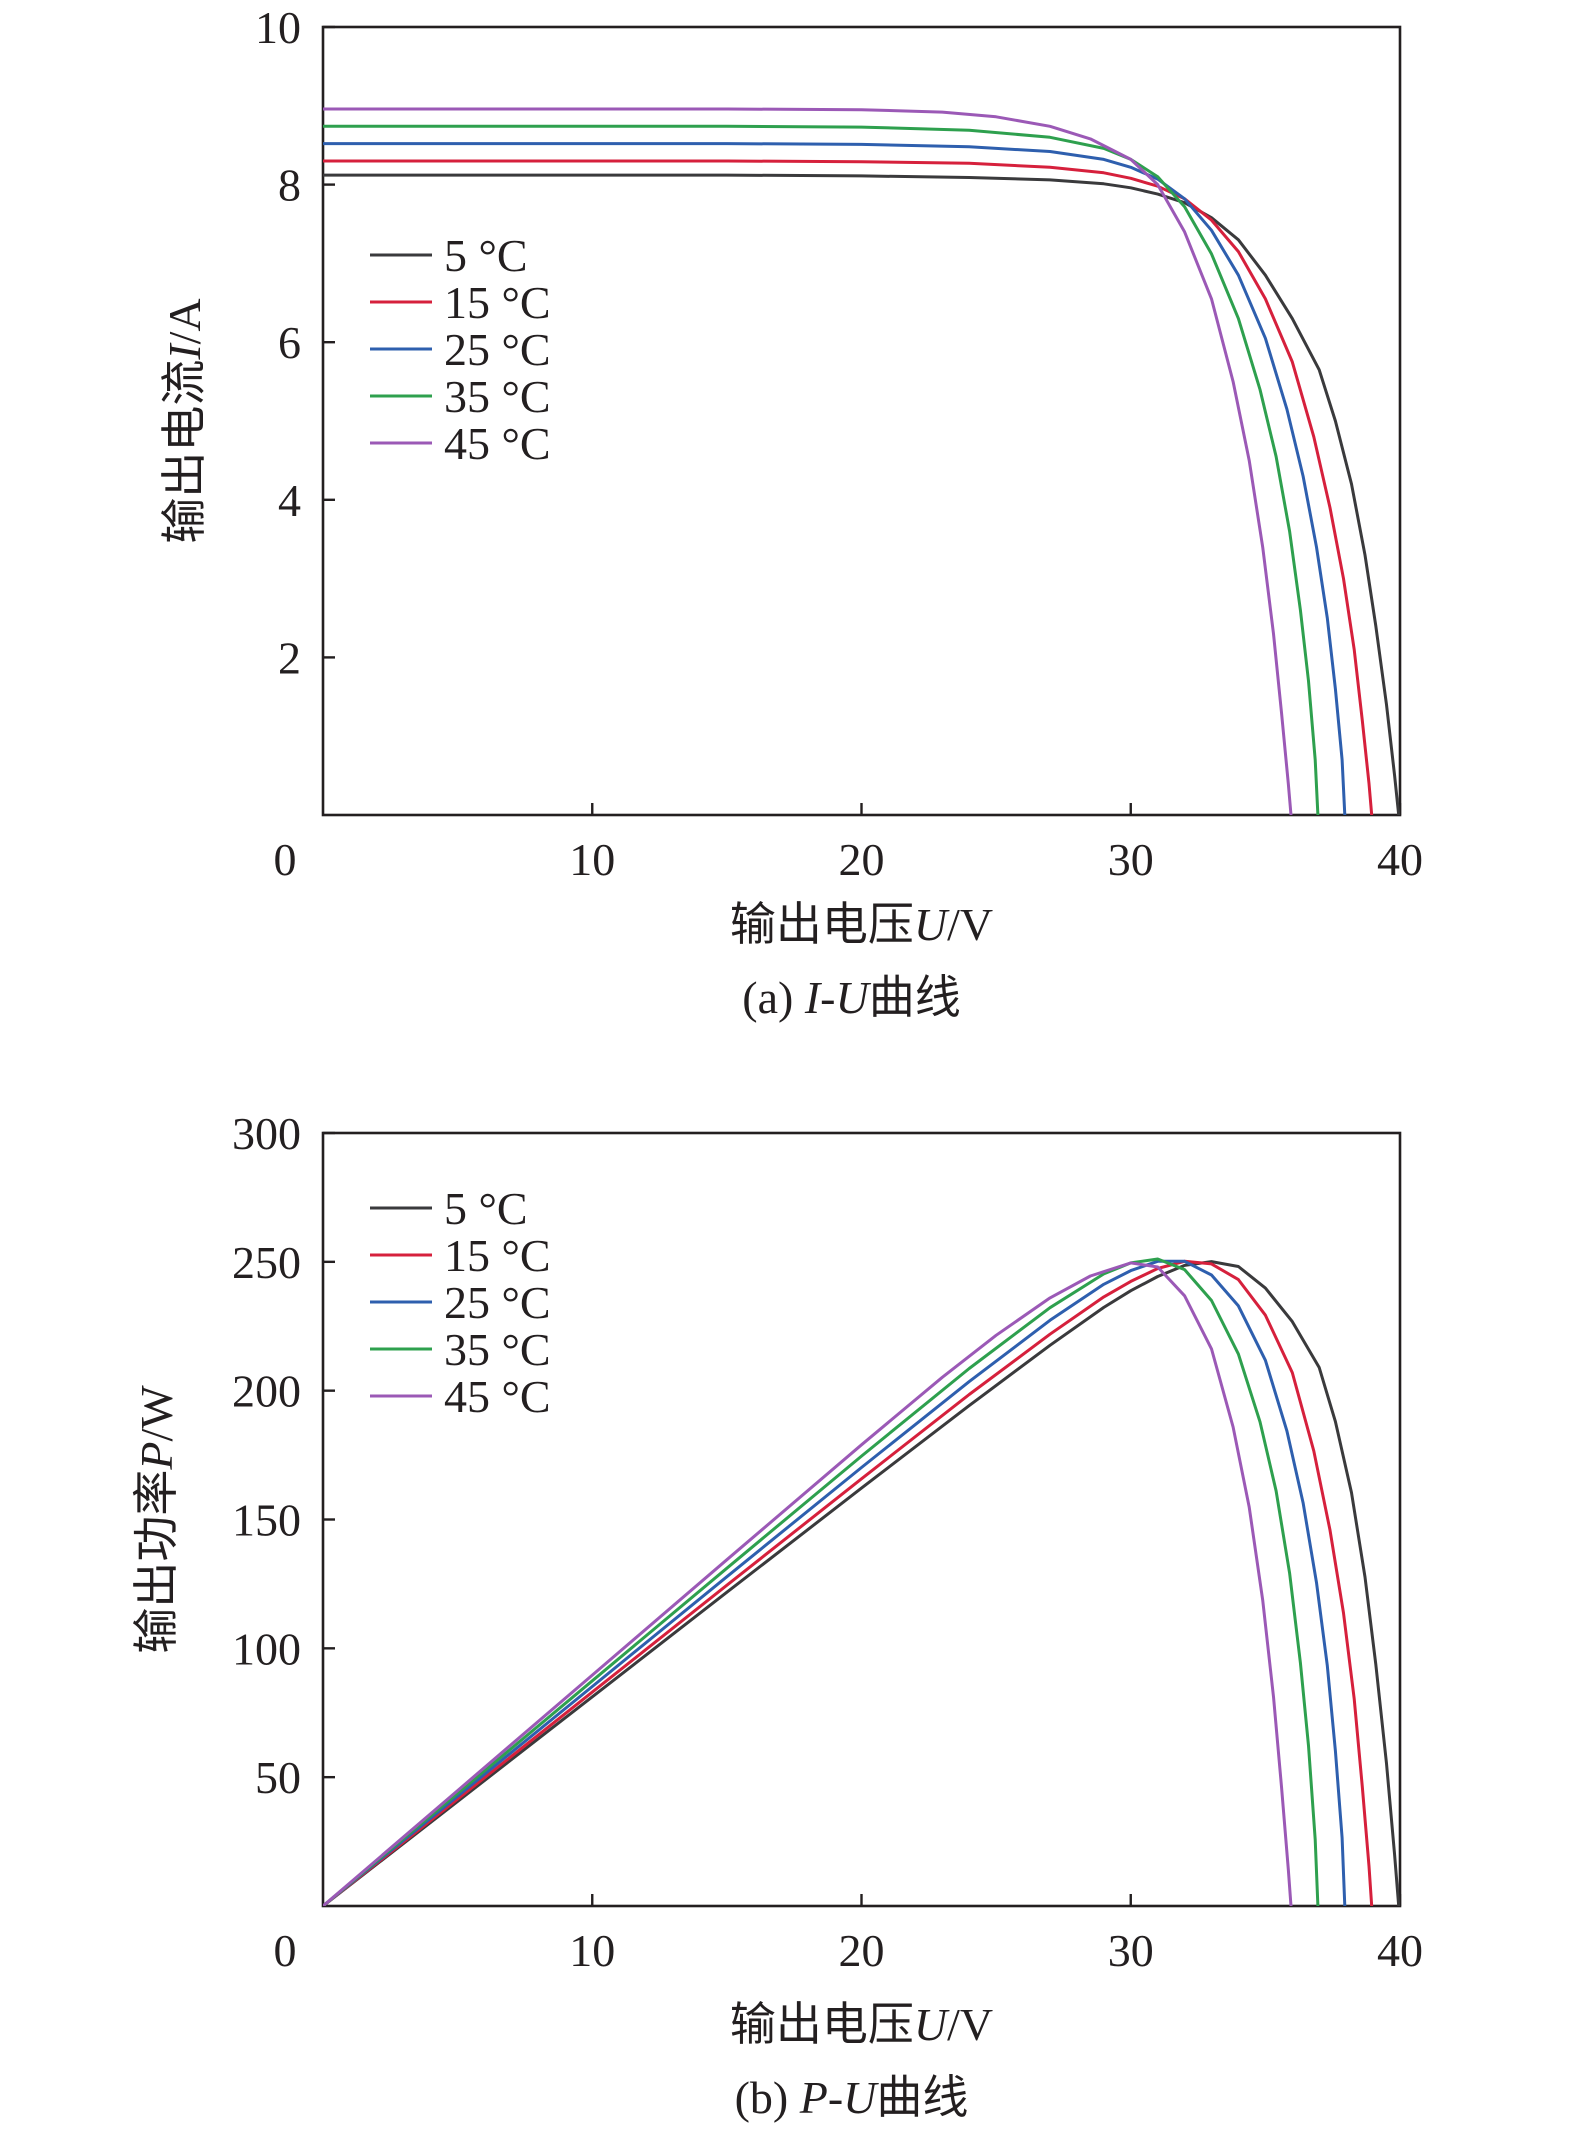  Describe the element at coordinates (278, 1777) in the screenshot. I see `y-tick-label: 50` at that location.